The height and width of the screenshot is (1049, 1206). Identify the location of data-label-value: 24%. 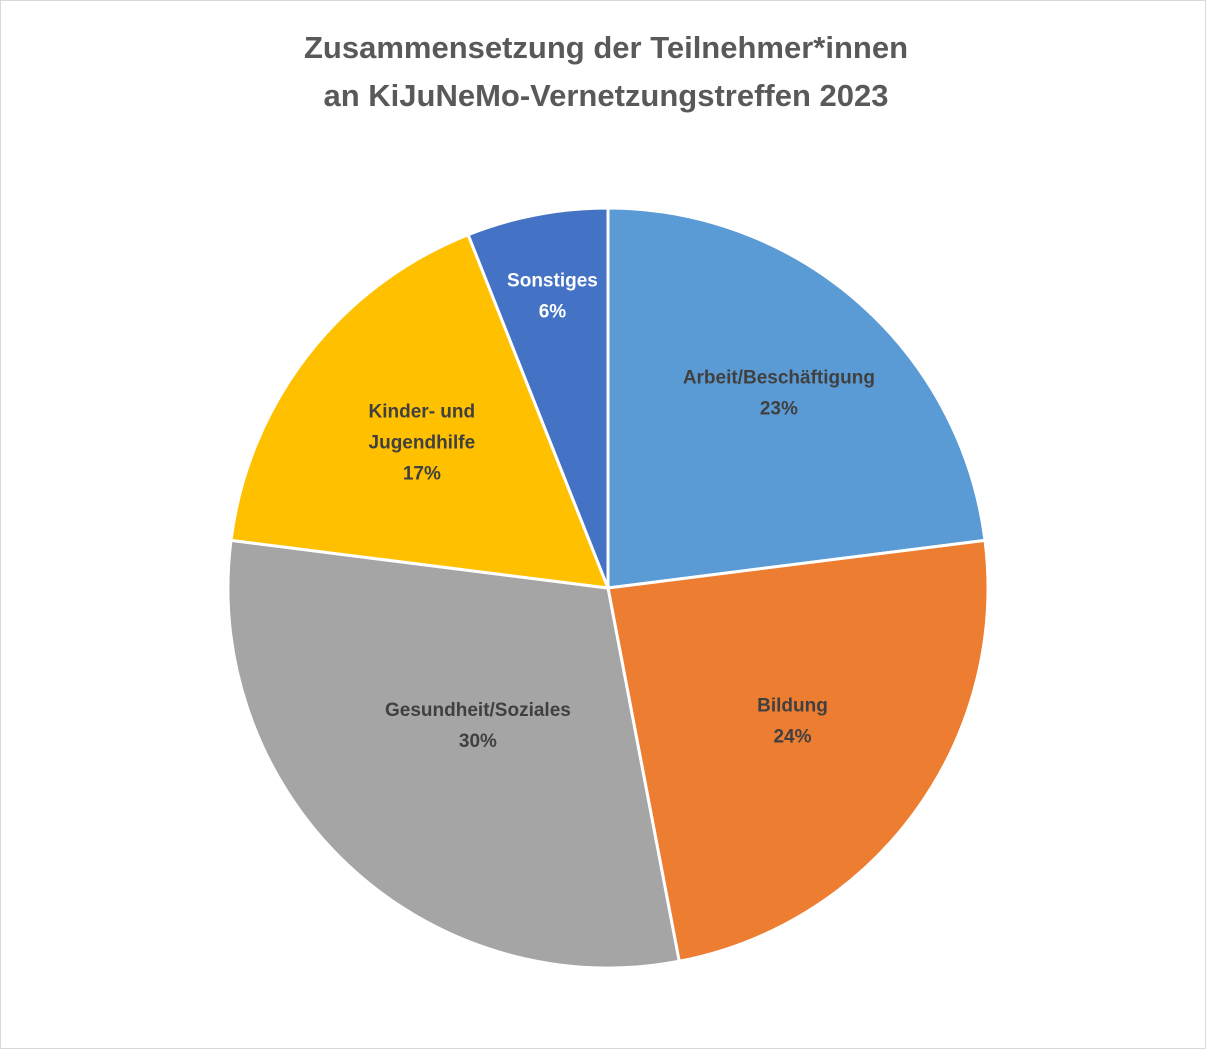
(792, 737).